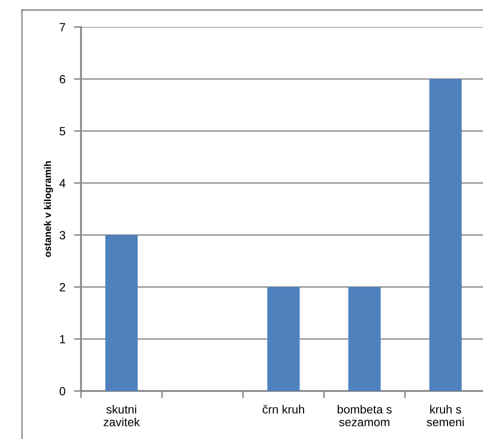 Image resolution: width=483 pixels, height=439 pixels. I want to click on y-tick-label: 4, so click(62, 183).